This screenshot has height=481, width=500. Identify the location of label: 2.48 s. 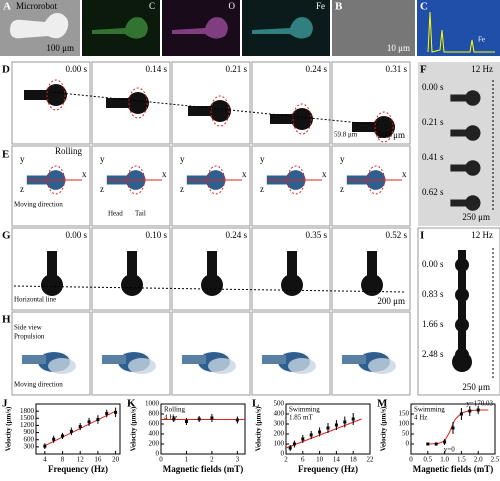
(433, 354).